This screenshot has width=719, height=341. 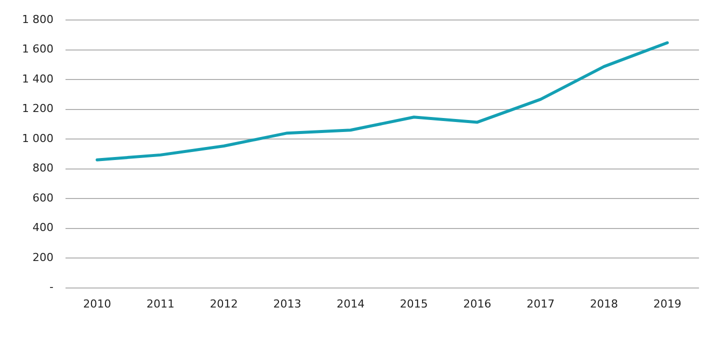 I want to click on x-tick-label: 2016, so click(x=477, y=303).